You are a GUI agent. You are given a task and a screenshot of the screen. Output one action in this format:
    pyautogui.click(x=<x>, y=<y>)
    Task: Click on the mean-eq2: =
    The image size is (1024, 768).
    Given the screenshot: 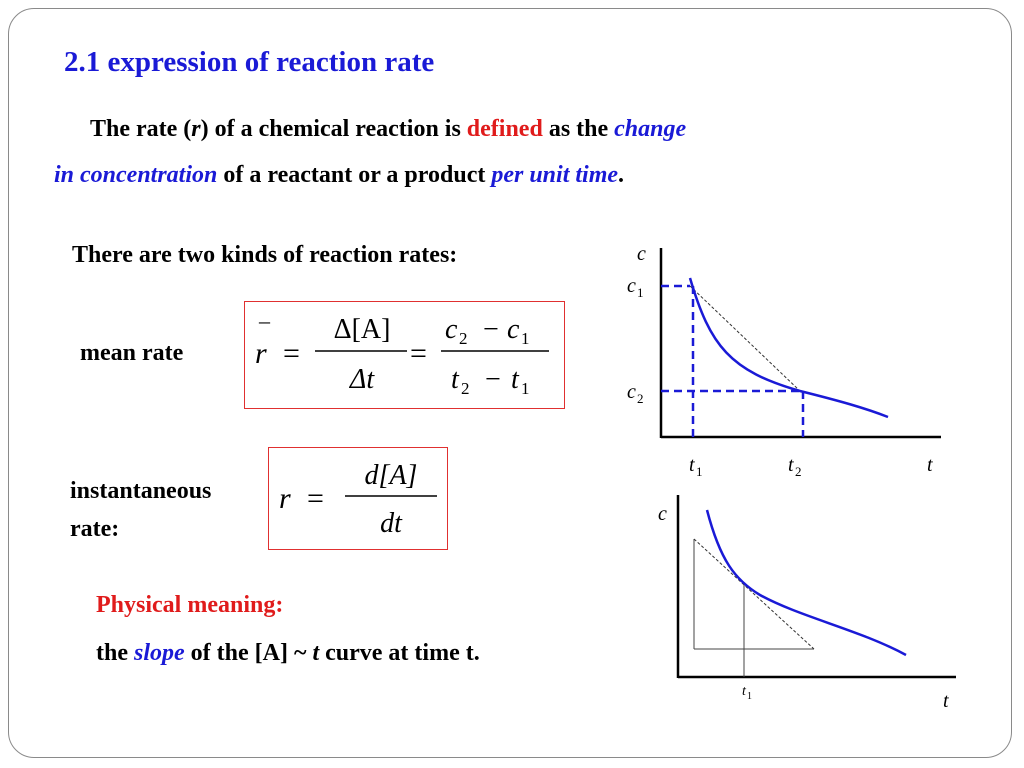 What is the action you would take?
    pyautogui.click(x=418, y=353)
    